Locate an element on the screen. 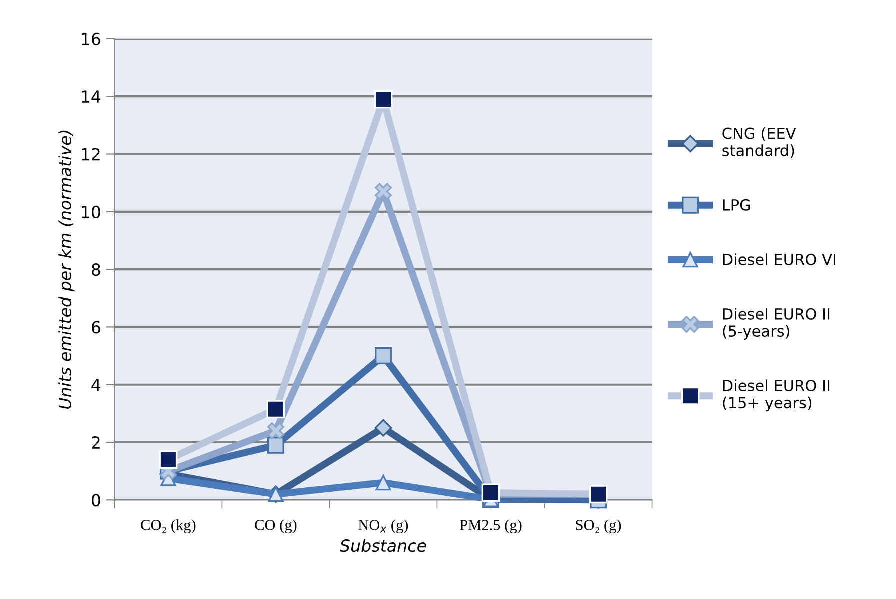  legend-label: Diesel EURO VI is located at coordinates (779, 260).